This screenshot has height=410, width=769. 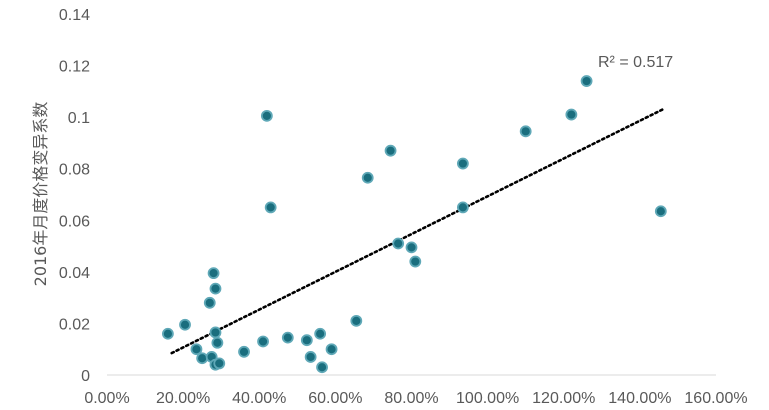 I want to click on y-axis-ticks: 0 0.02 0.04 0.06 0.08 0.1 0.12 0.14, so click(x=74, y=196).